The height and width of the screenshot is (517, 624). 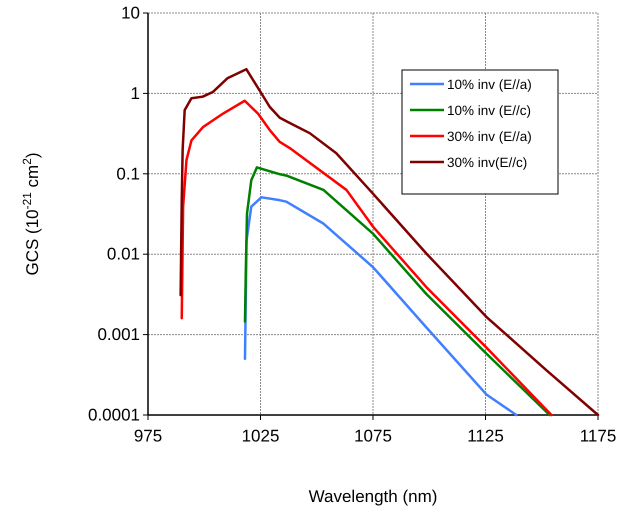 What do you see at coordinates (118, 334) in the screenshot?
I see `y-tick-label: 0.001` at bounding box center [118, 334].